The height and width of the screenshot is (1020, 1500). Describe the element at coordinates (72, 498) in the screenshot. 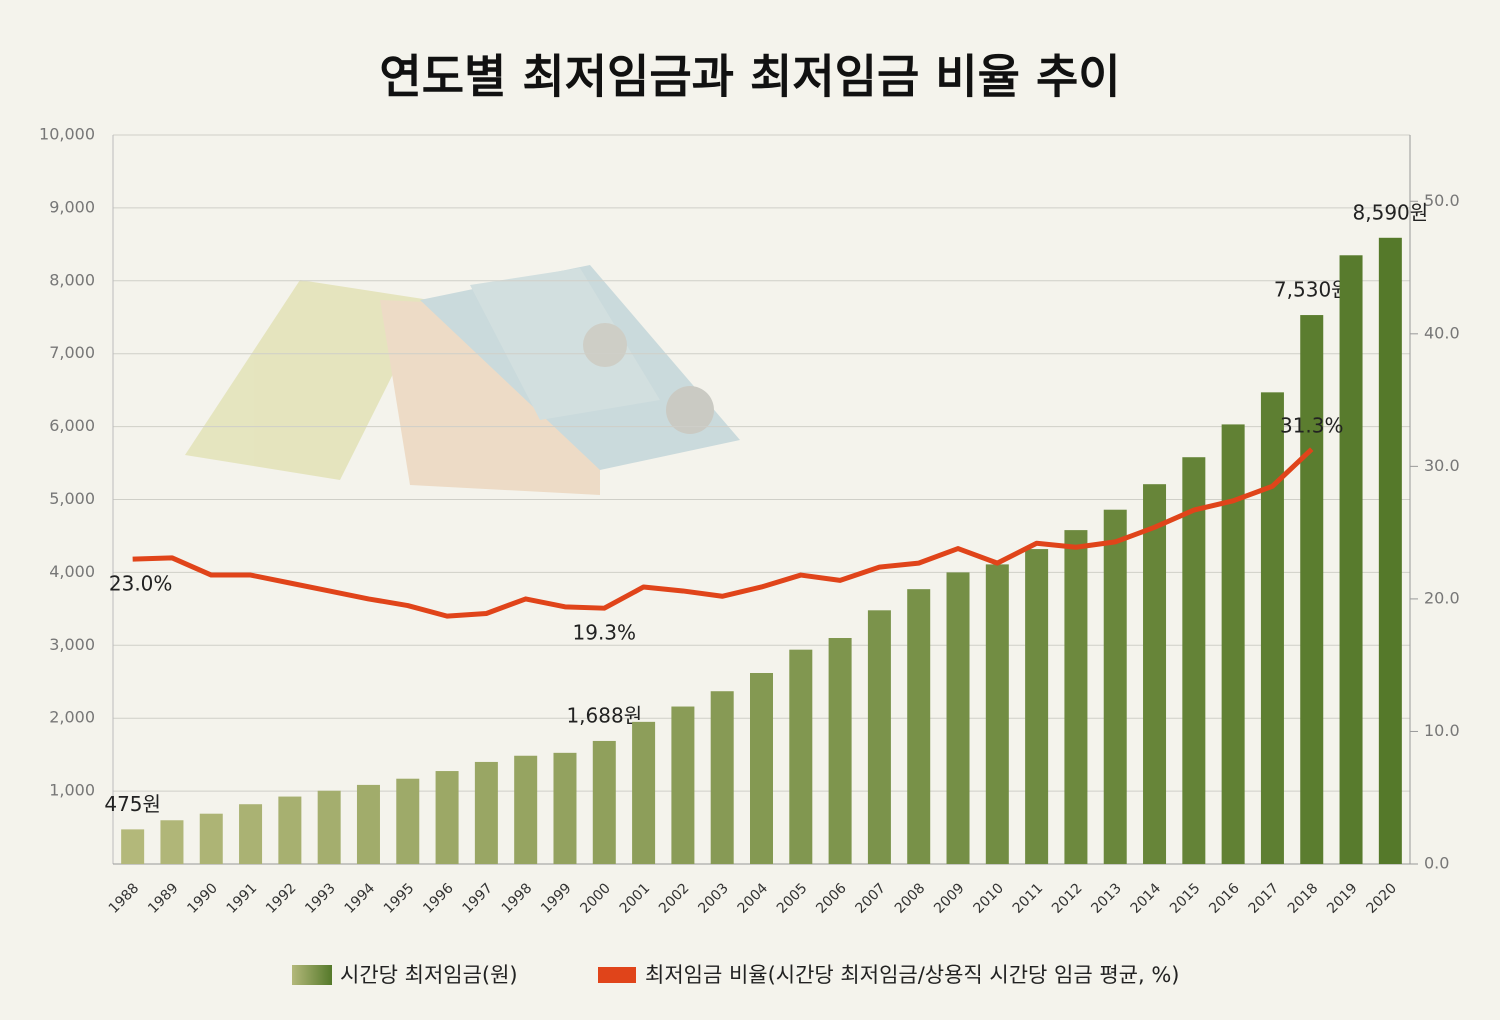

I see `y-tick-label: 5,000` at that location.